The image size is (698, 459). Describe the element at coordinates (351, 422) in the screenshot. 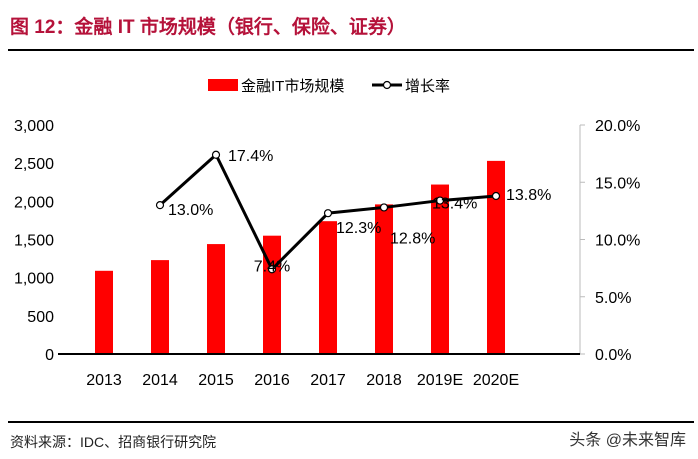

I see `footer-divider` at that location.